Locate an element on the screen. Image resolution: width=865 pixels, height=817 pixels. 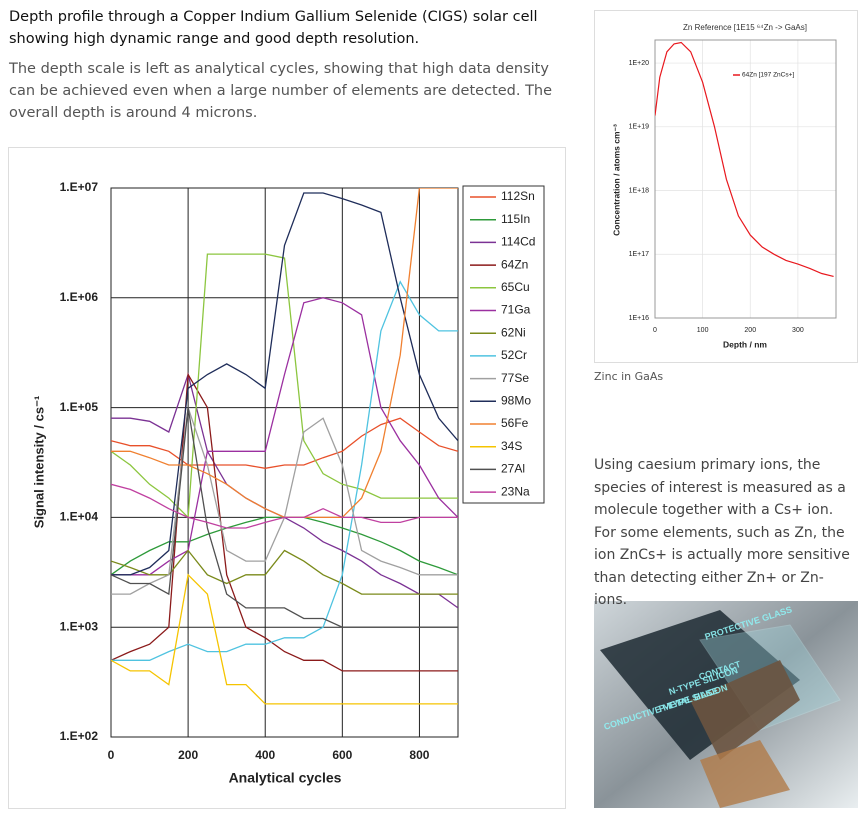
x-axis-label: Analytical cycles is located at coordinates (285, 778).